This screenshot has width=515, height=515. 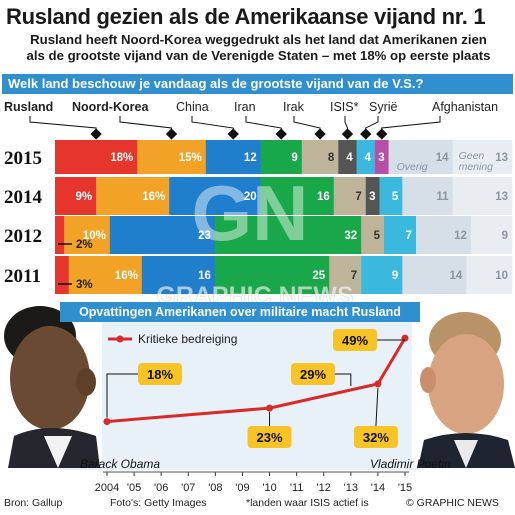 I want to click on putin-photo, so click(x=463, y=390).